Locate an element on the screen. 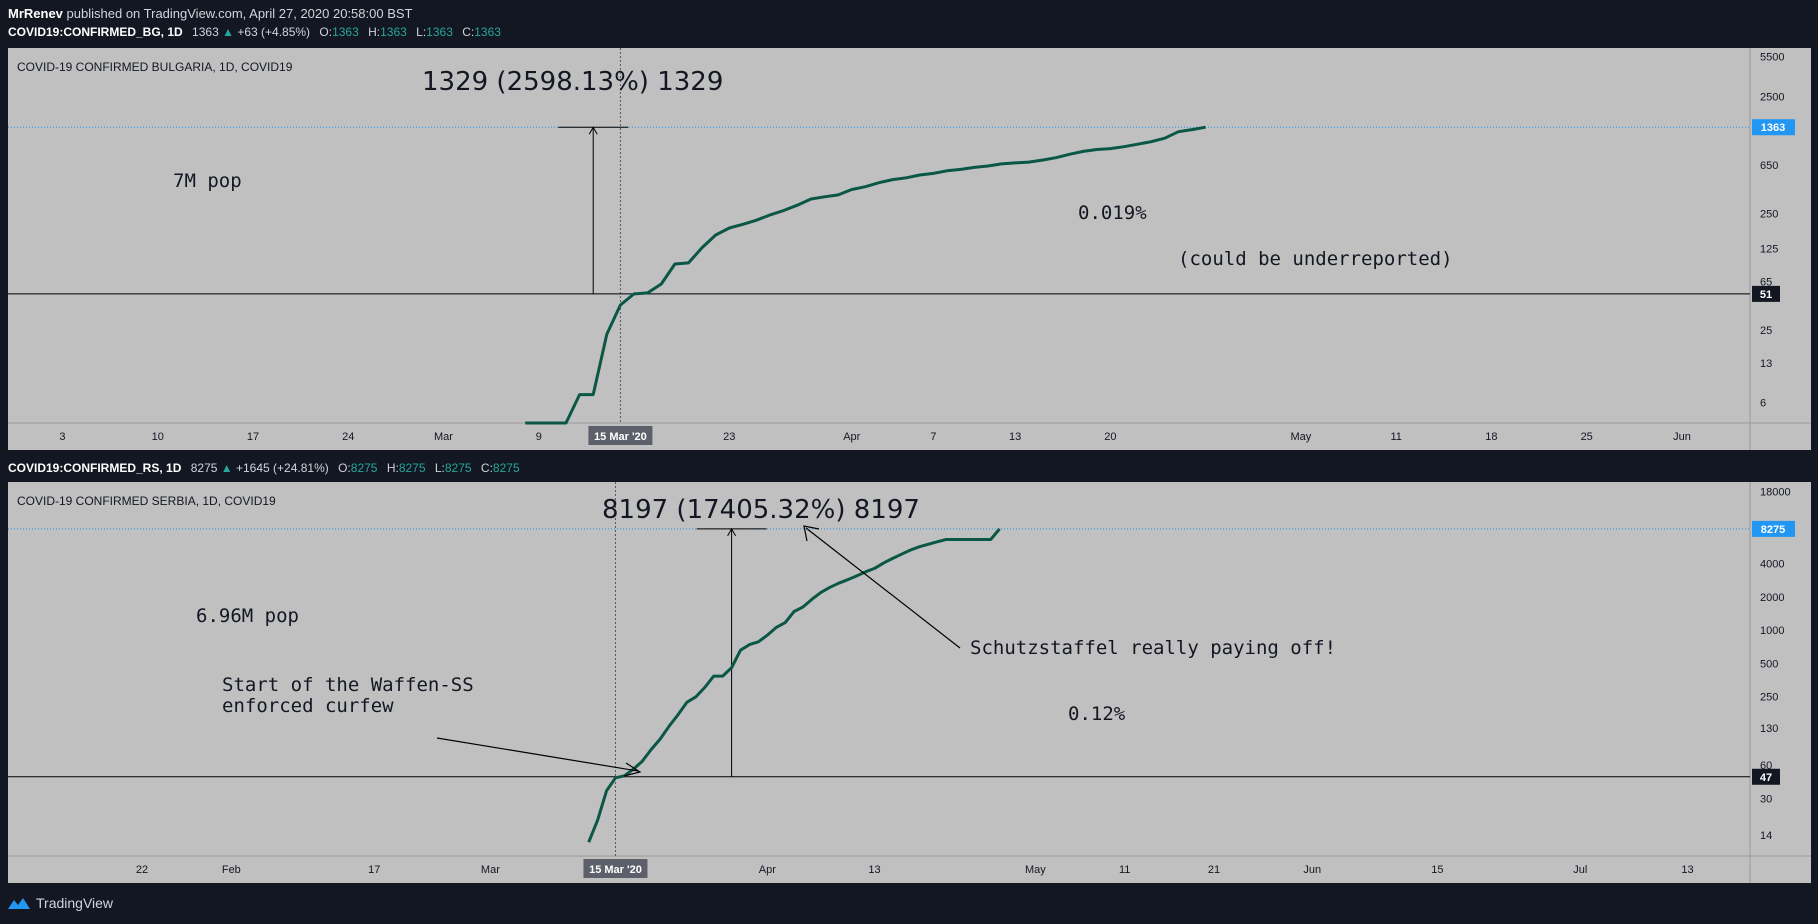 Image resolution: width=1818 pixels, height=924 pixels. note-percent: 0.019% is located at coordinates (1112, 213).